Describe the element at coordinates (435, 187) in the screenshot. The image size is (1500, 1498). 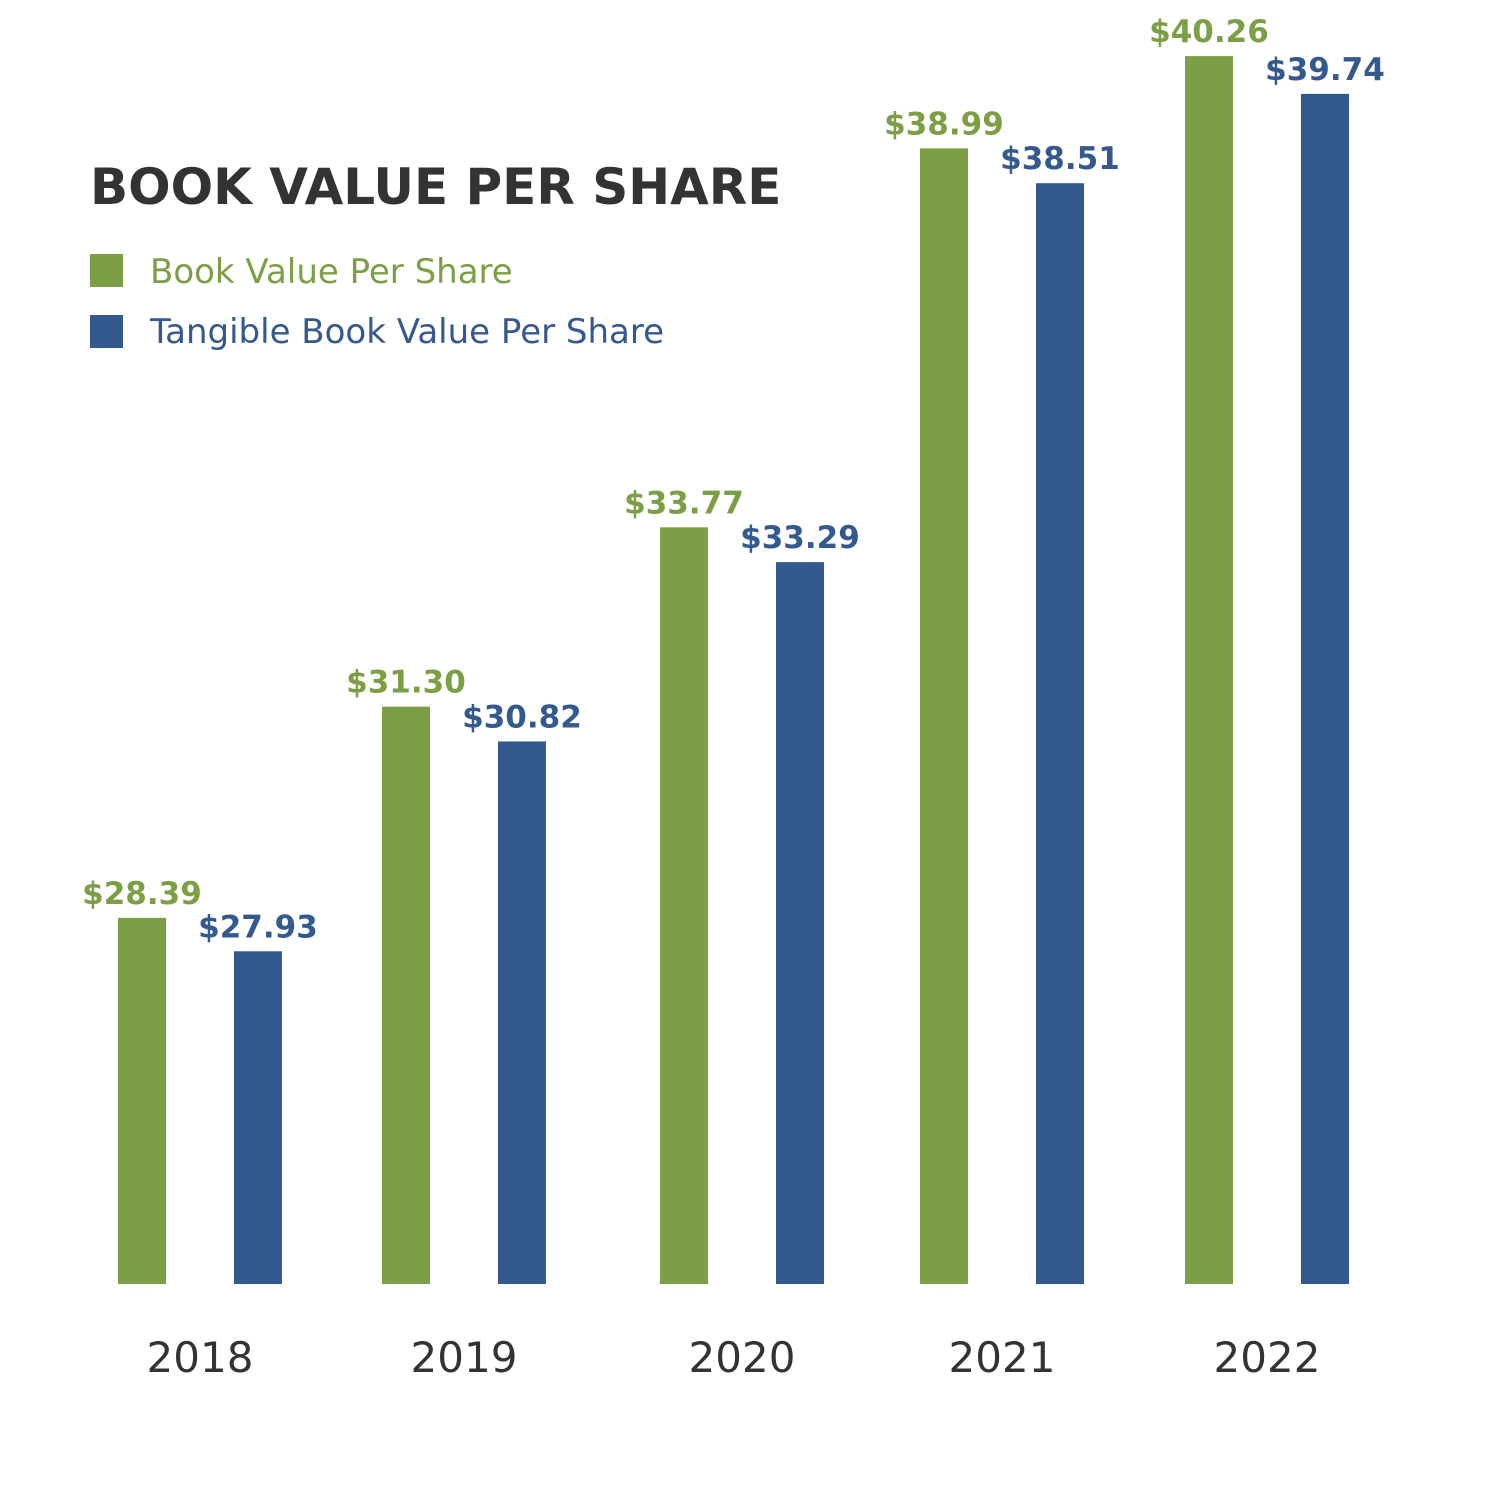
I see `chart-title: BOOK VALUE PER SHARE` at that location.